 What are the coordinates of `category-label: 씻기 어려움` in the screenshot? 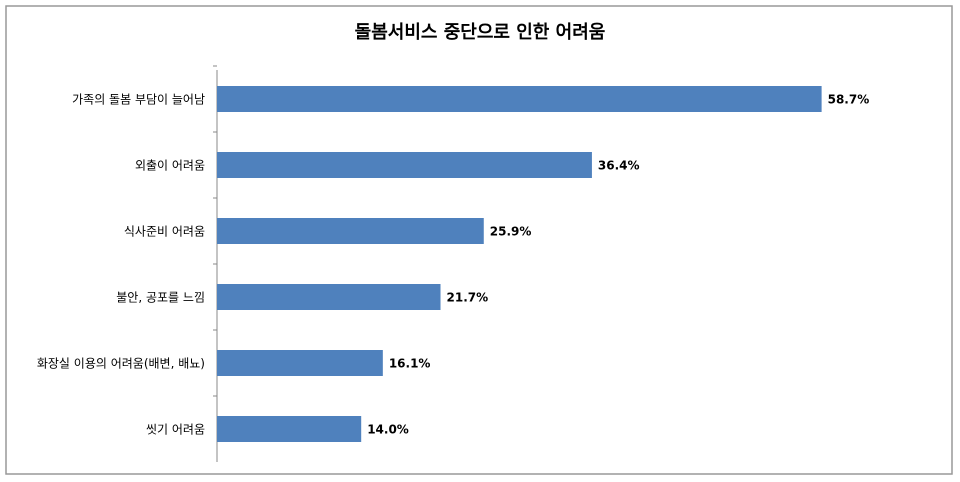 It's located at (175, 430).